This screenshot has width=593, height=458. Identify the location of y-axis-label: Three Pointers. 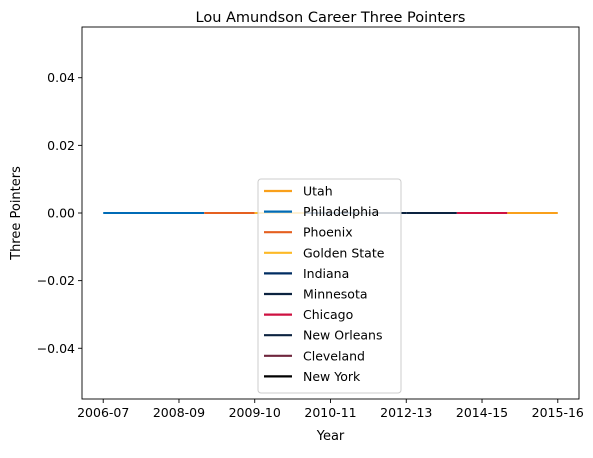
(16, 213).